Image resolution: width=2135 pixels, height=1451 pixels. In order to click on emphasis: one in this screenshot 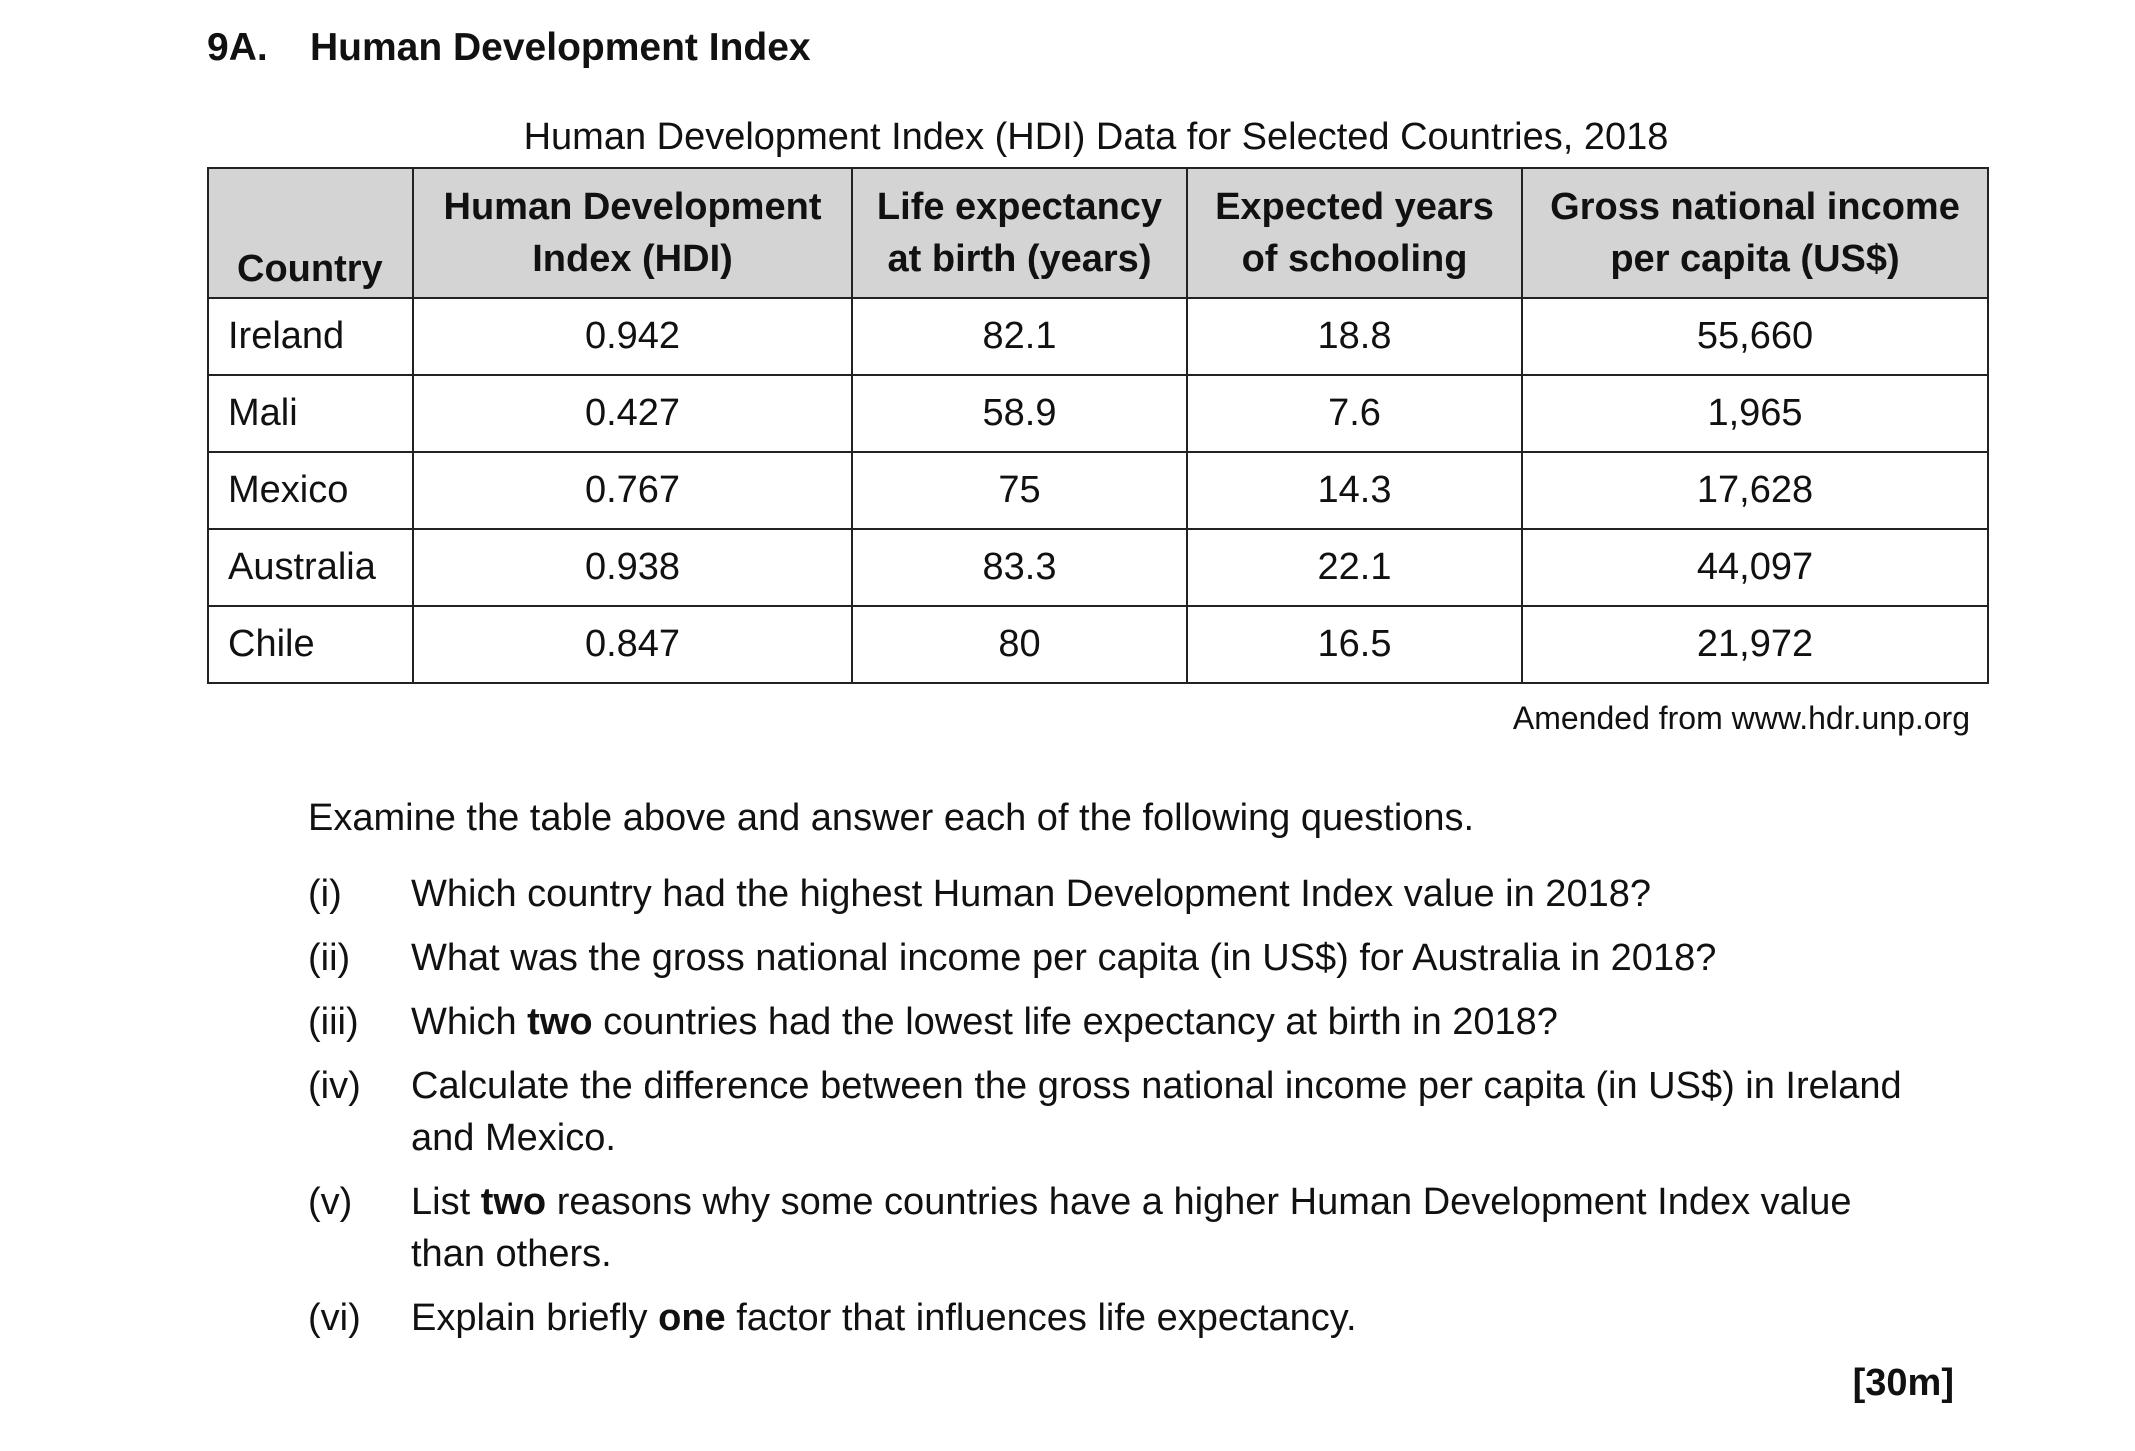, I will do `click(692, 1318)`.